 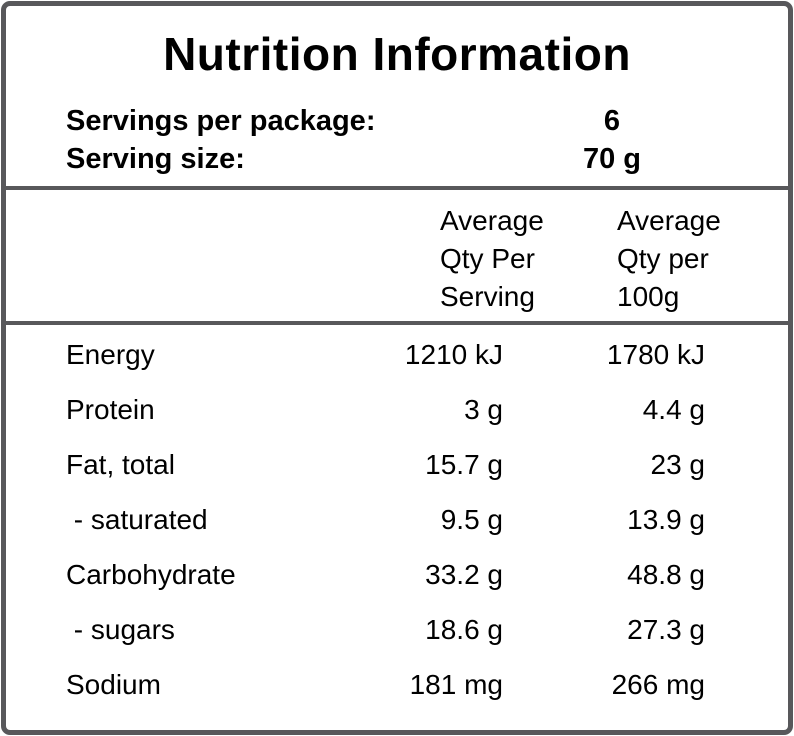 I want to click on table-row-energy: Energy 1210 kJ 1780 kJ, so click(x=389, y=354).